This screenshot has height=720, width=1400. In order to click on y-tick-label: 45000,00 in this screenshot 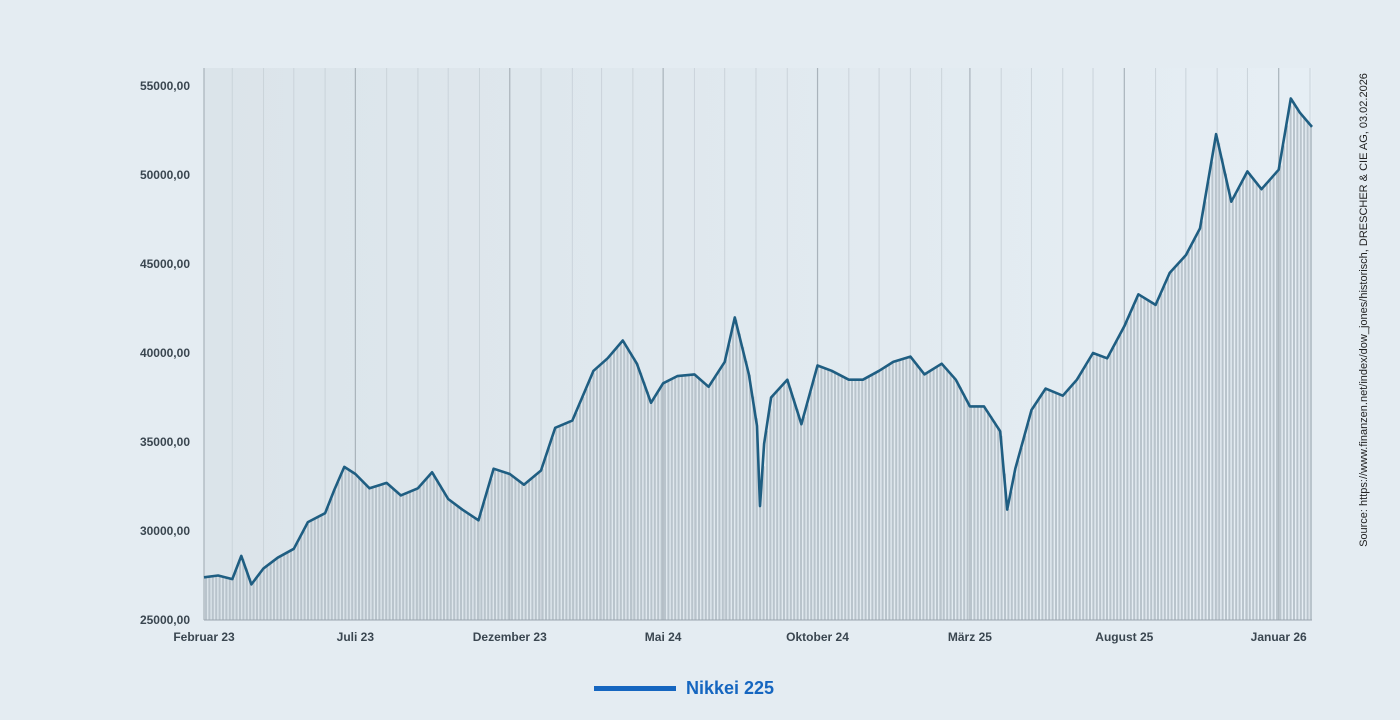, I will do `click(165, 264)`.